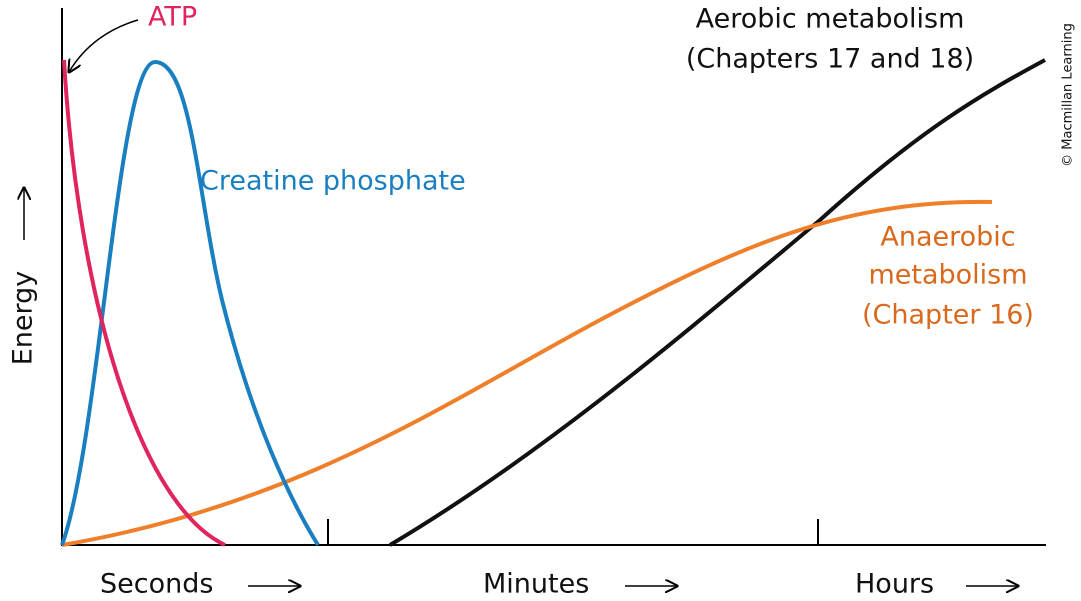 This screenshot has height=601, width=1081. Describe the element at coordinates (172, 17) in the screenshot. I see `atp-label: ATP` at that location.